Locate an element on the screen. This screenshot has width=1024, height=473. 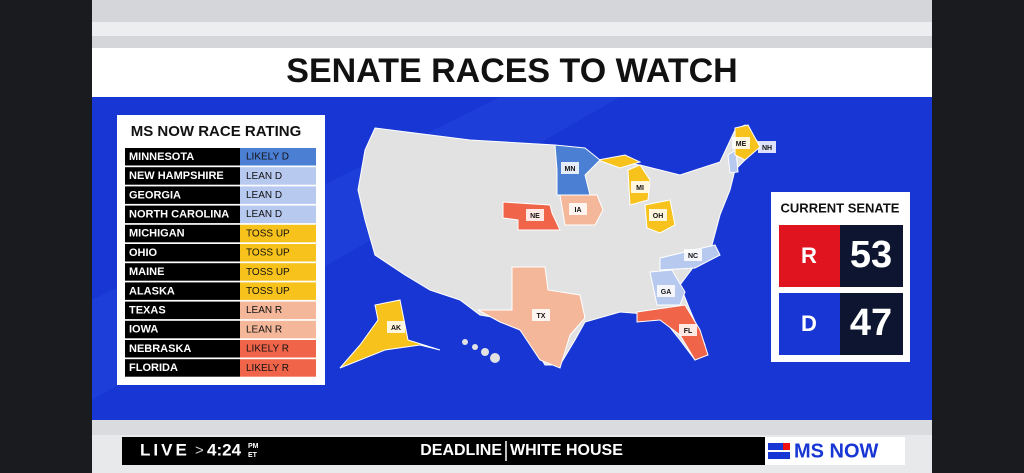
state-name: MAINE is located at coordinates (146, 272).